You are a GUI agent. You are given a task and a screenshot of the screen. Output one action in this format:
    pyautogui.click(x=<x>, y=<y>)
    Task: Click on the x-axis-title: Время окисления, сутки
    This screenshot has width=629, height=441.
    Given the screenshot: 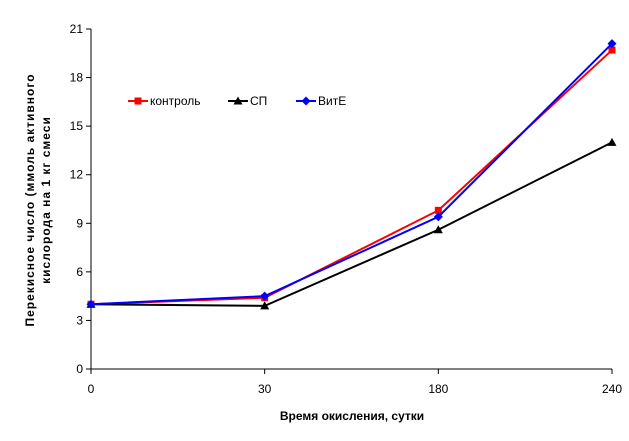 What is the action you would take?
    pyautogui.click(x=352, y=416)
    